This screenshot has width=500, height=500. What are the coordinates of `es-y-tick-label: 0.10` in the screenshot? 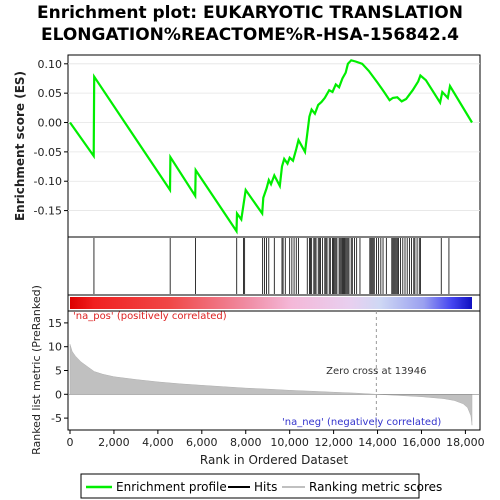 It's located at (50, 64).